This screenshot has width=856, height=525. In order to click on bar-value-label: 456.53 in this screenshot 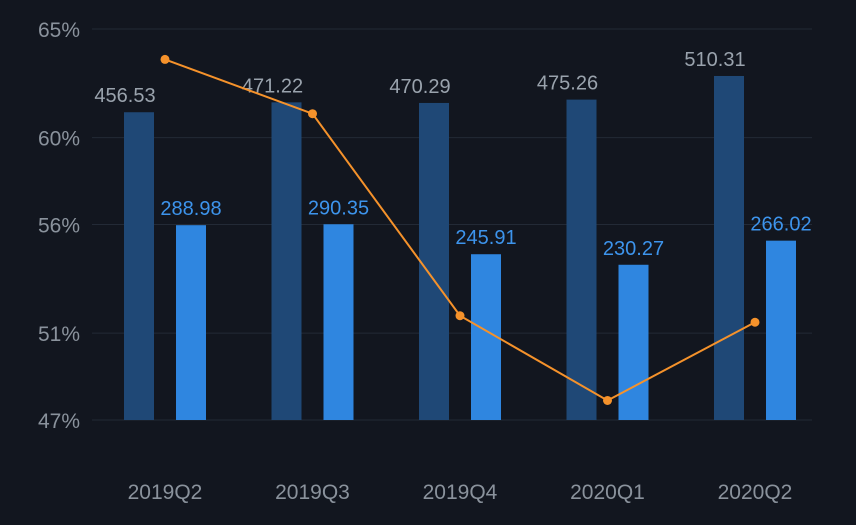, I will do `click(124, 96)`.